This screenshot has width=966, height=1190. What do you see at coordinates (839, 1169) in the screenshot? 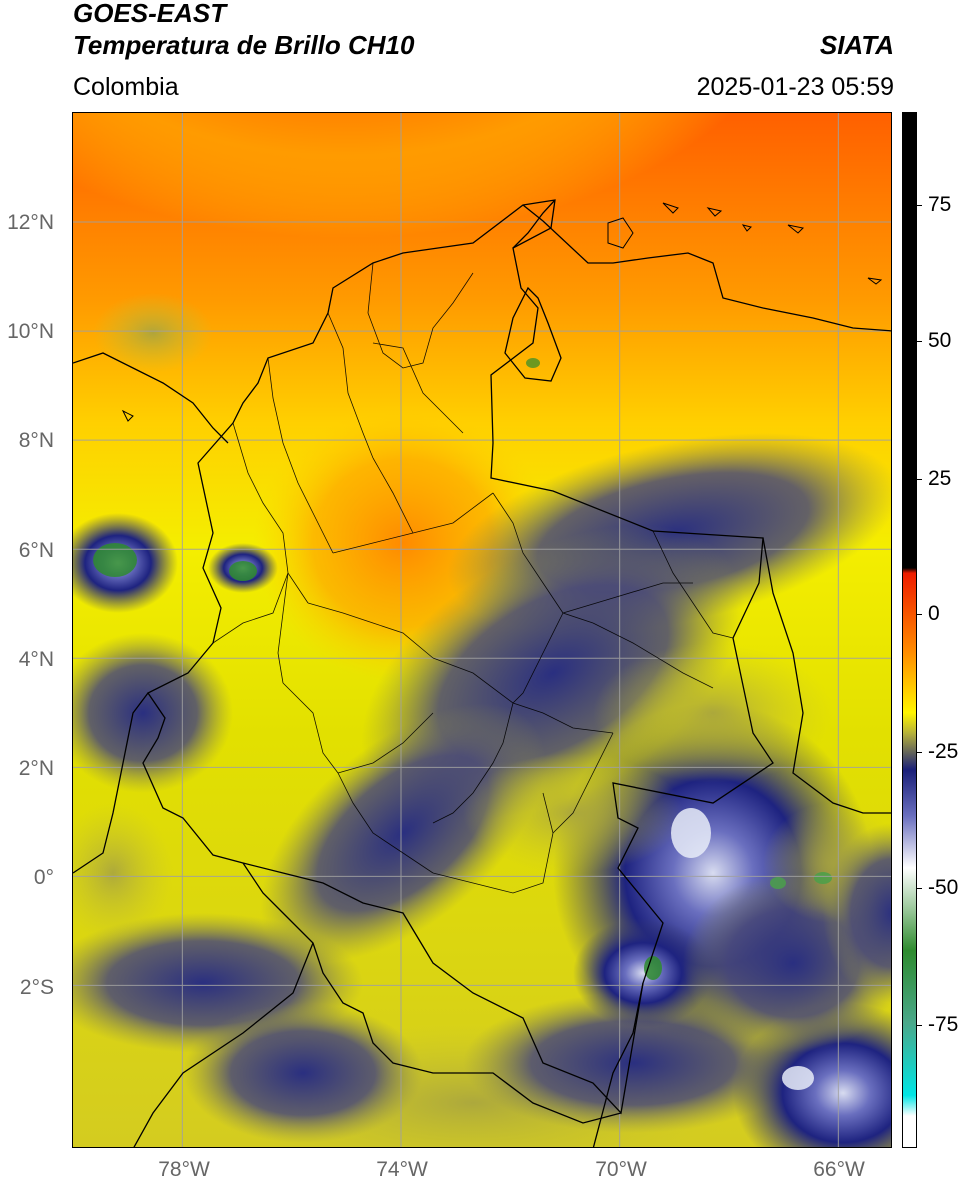
I see `lon-label-66w: 66°W` at bounding box center [839, 1169].